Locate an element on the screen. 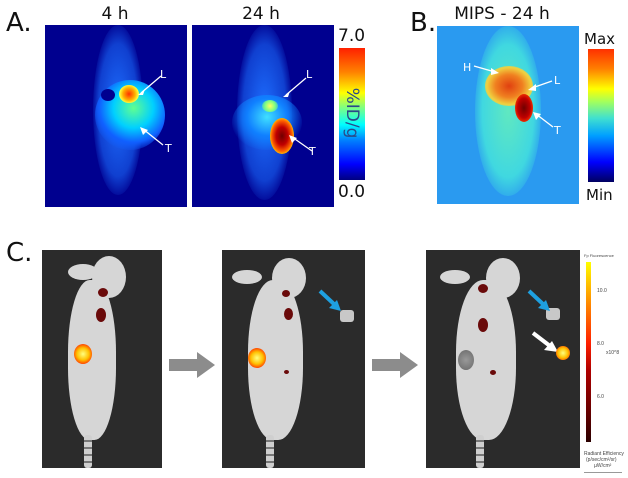 This screenshot has height=478, width=628. colorbar-unit-label: %ID/g is located at coordinates (352, 113).